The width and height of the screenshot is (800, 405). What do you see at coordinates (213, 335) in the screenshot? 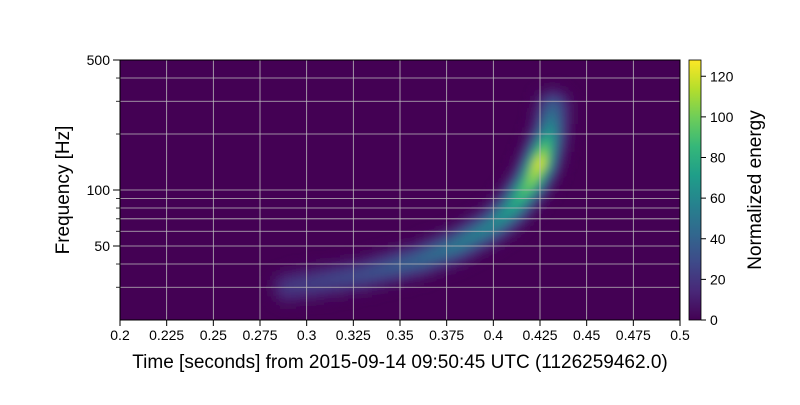
I see `x-tick-label: 0.25` at bounding box center [213, 335].